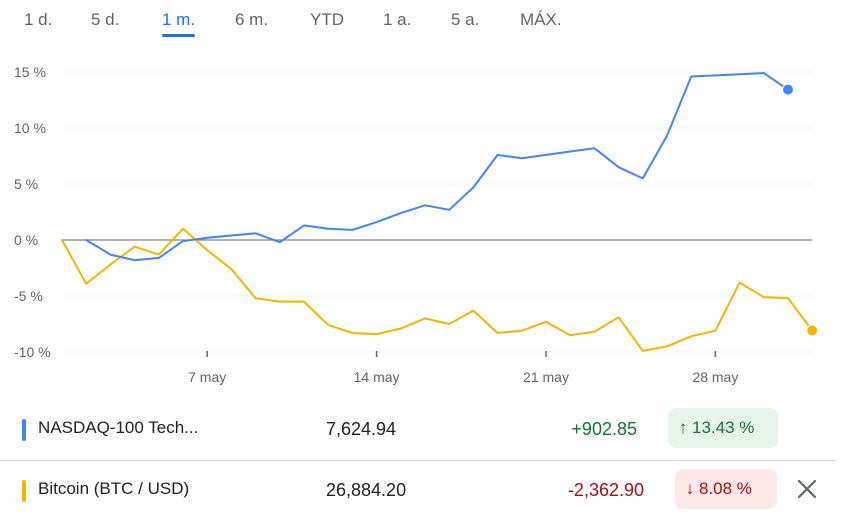 The width and height of the screenshot is (850, 521). What do you see at coordinates (788, 89) in the screenshot?
I see `series-end-marker-nasdaq` at bounding box center [788, 89].